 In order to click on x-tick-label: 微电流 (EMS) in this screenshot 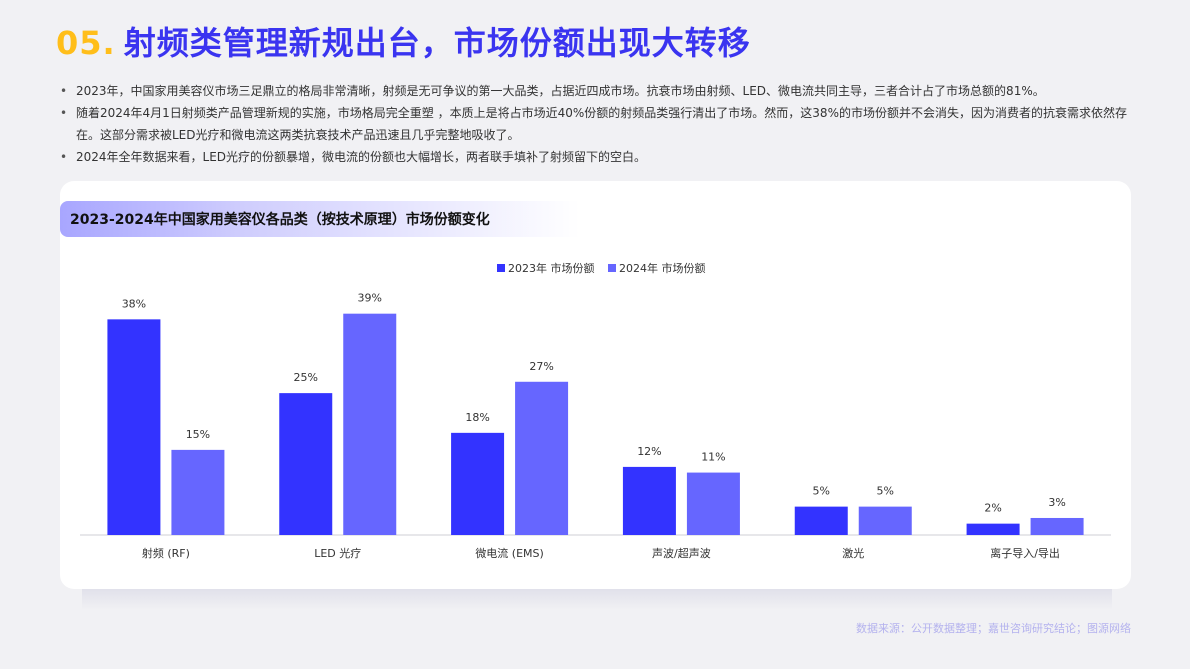, I will do `click(509, 553)`.